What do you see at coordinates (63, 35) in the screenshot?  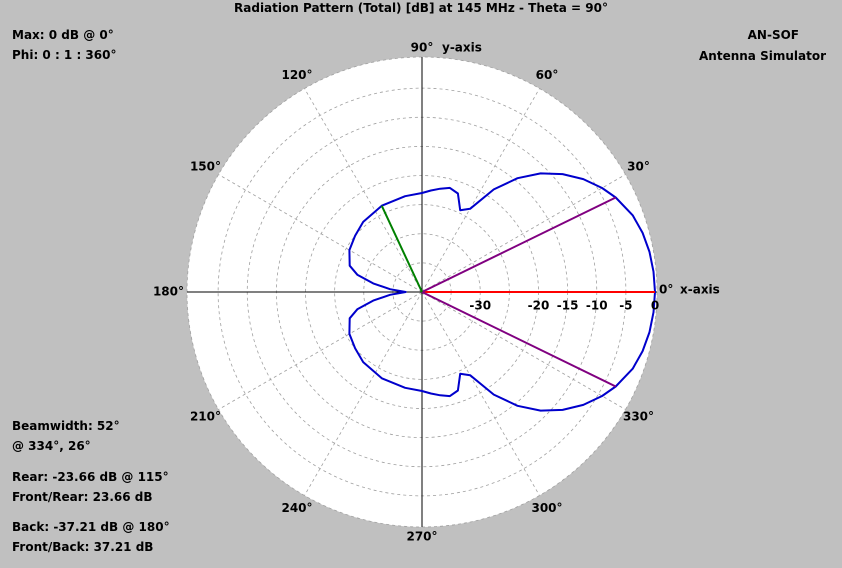 I see `max-gain-label: Max: 0 dB @ 0°` at bounding box center [63, 35].